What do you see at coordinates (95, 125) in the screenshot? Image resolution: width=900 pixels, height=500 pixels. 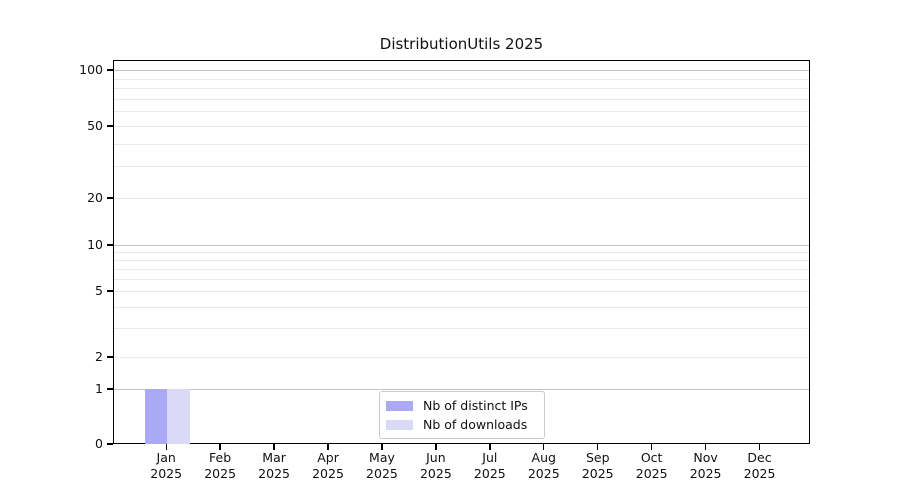 I see `y-tick-label: 50` at bounding box center [95, 125].